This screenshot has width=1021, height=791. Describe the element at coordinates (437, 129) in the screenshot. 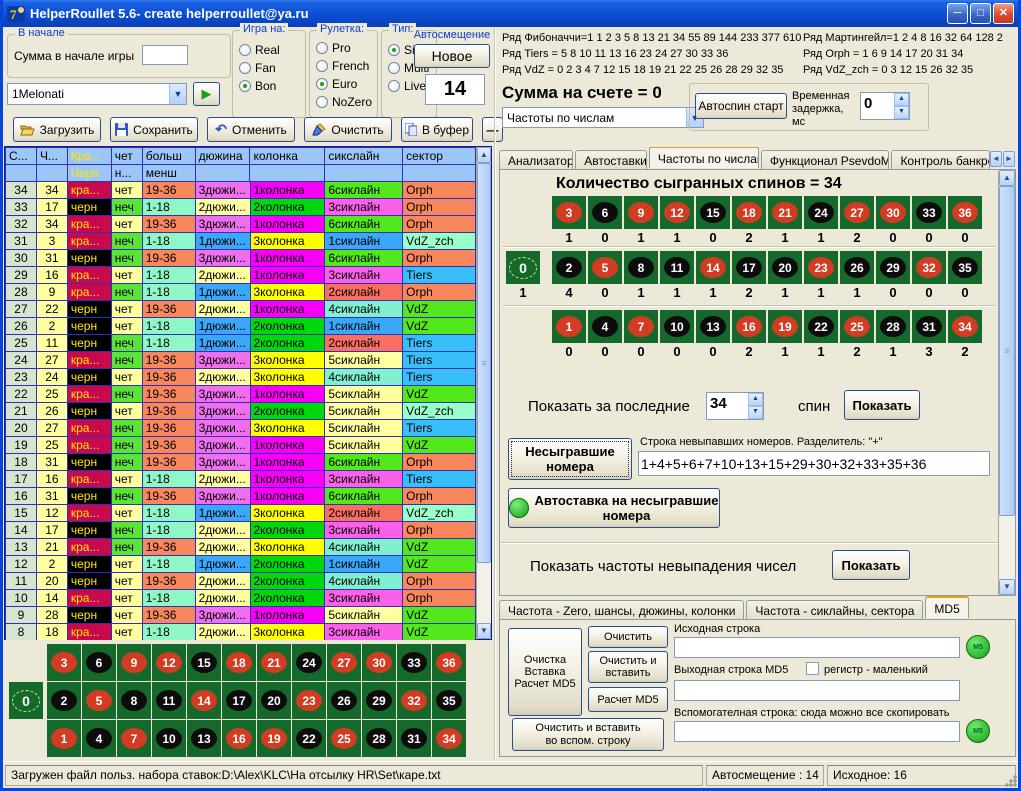

I see `to-clipboard-button: В буфер` at that location.